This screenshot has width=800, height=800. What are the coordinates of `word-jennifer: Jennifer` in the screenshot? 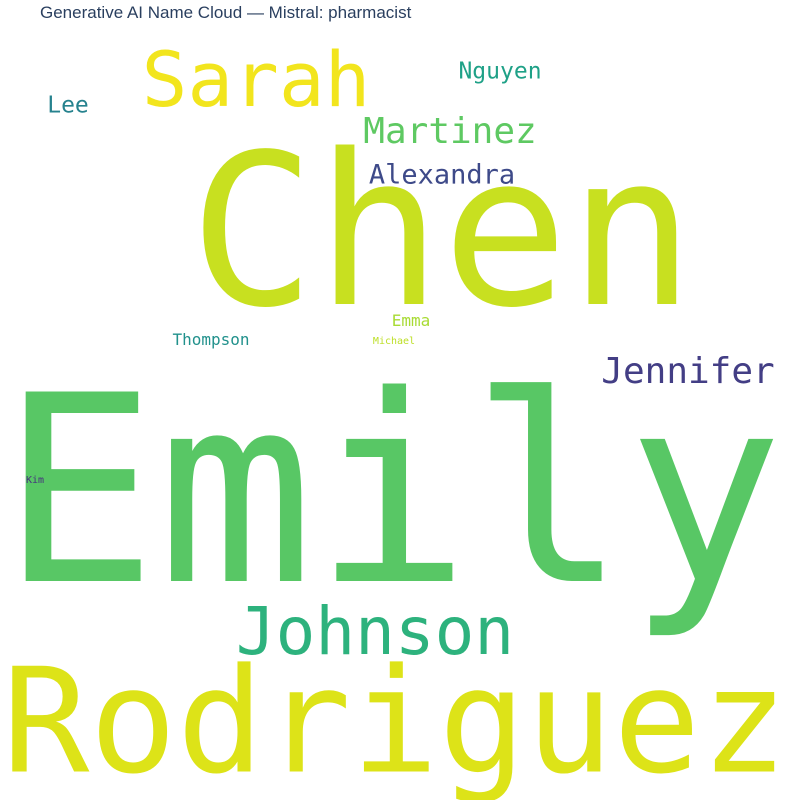 It's located at (688, 371).